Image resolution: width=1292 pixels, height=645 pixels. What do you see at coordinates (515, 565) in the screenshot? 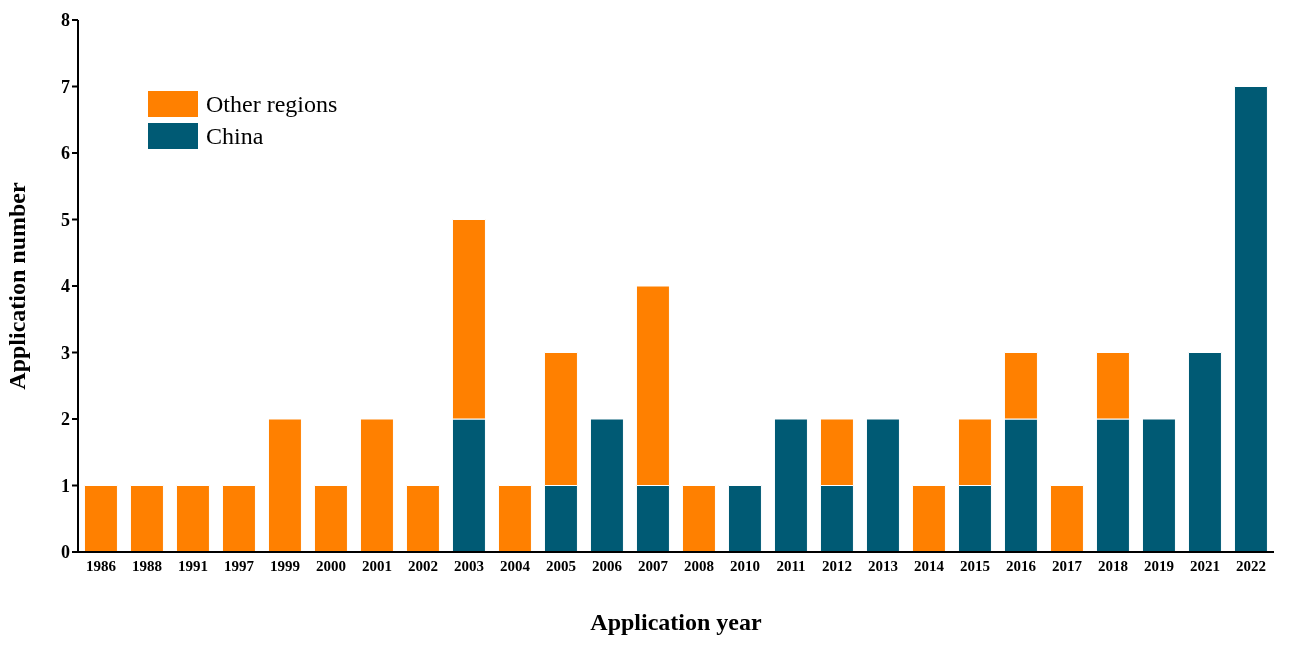
I see `x-tick-label: 2004` at bounding box center [515, 565].